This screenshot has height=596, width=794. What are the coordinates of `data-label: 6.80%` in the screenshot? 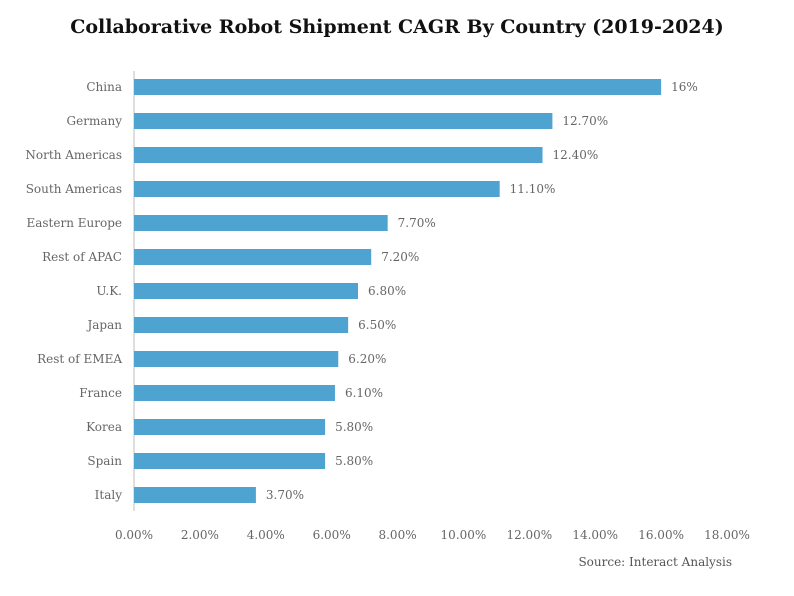 It's located at (387, 291).